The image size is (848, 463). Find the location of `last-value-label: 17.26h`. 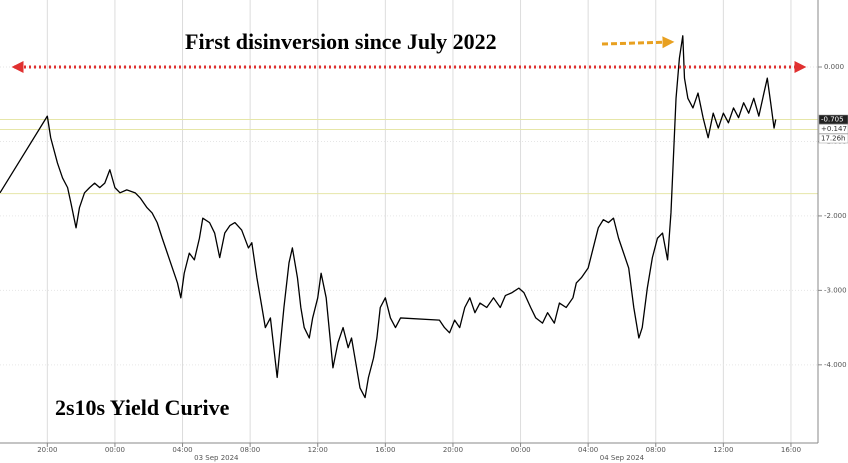

last-value-label: 17.26h is located at coordinates (833, 138).